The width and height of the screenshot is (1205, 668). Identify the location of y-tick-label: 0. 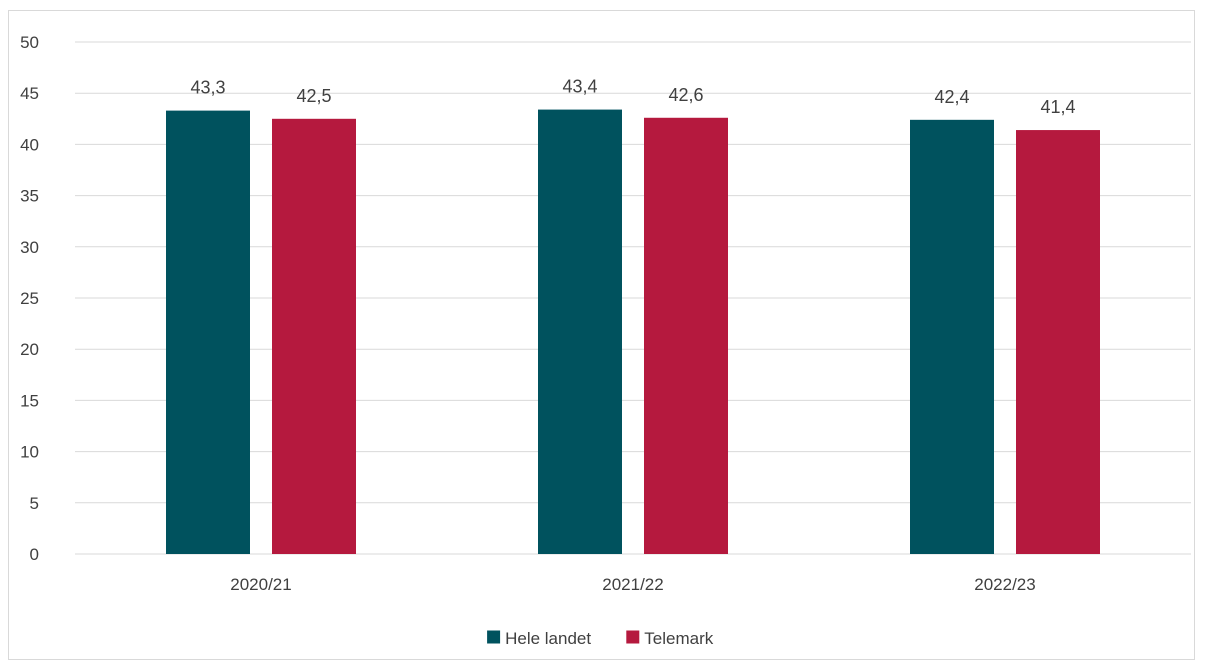
(34, 554).